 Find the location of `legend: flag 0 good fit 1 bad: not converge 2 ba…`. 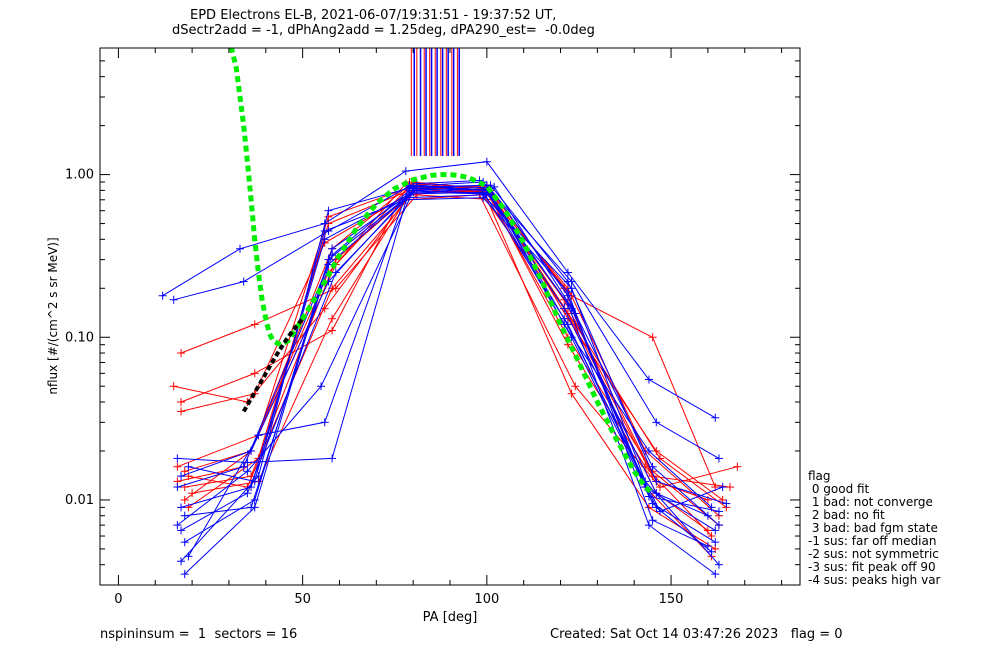

legend: flag 0 good fit 1 bad: not converge 2 ba… is located at coordinates (900, 528).